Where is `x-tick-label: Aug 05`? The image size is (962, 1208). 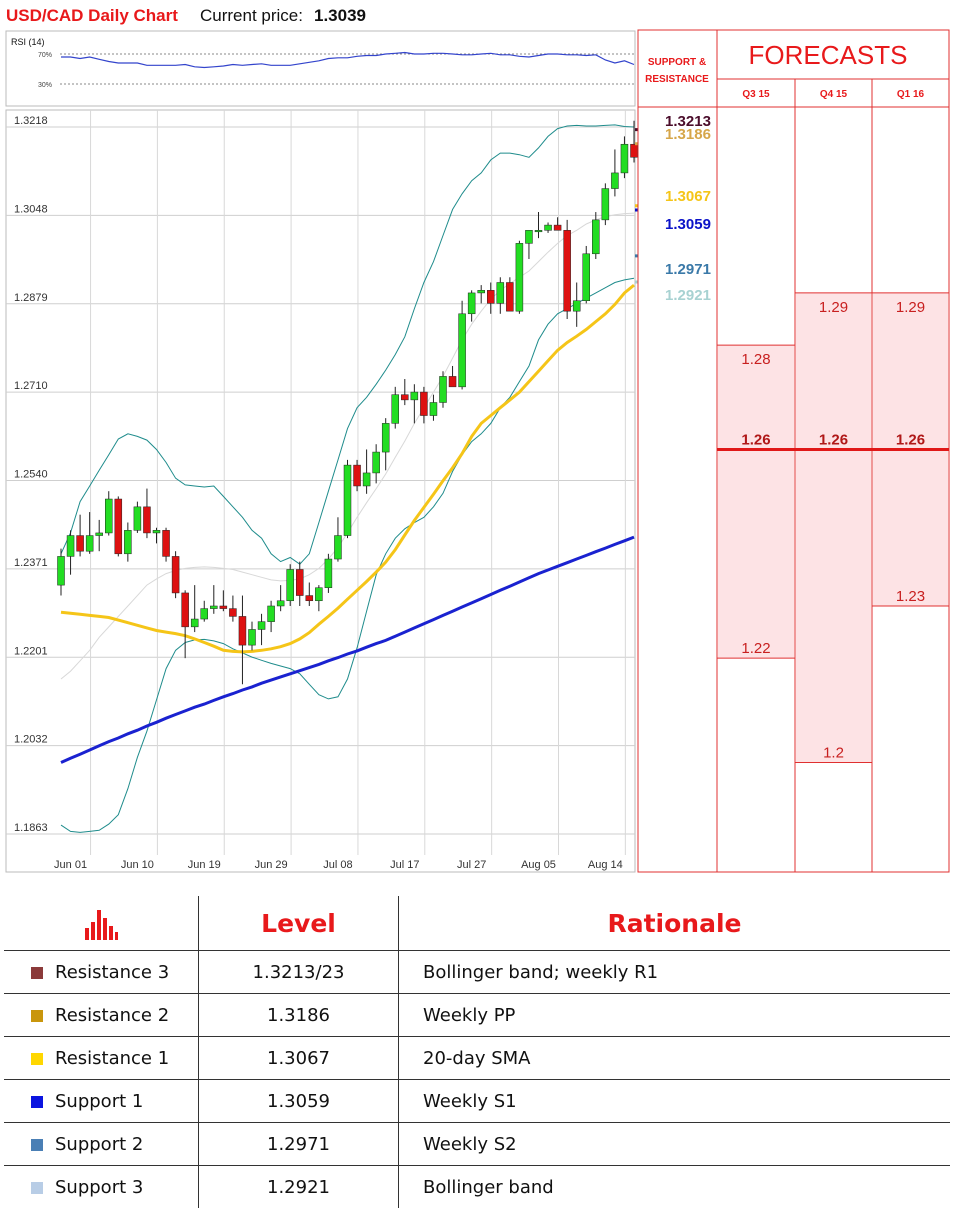 x-tick-label: Aug 05 is located at coordinates (538, 865).